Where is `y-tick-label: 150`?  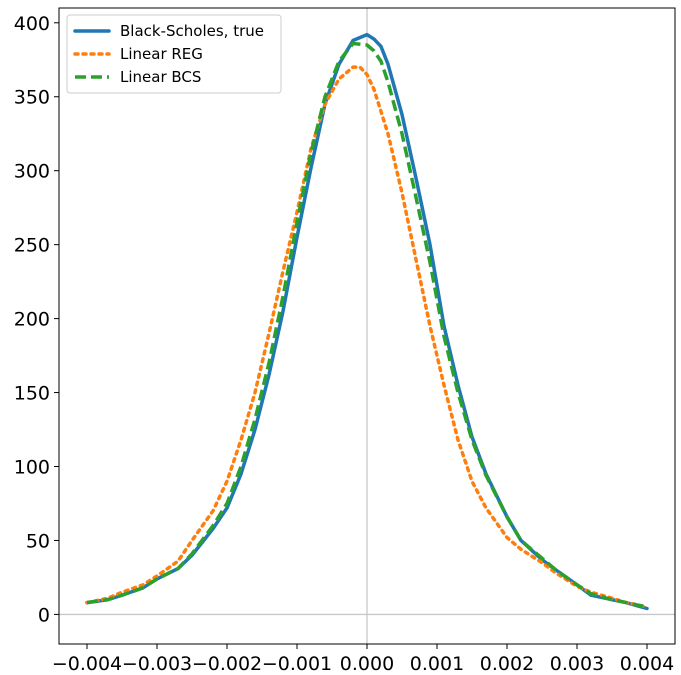
y-tick-label: 150 is located at coordinates (32, 394).